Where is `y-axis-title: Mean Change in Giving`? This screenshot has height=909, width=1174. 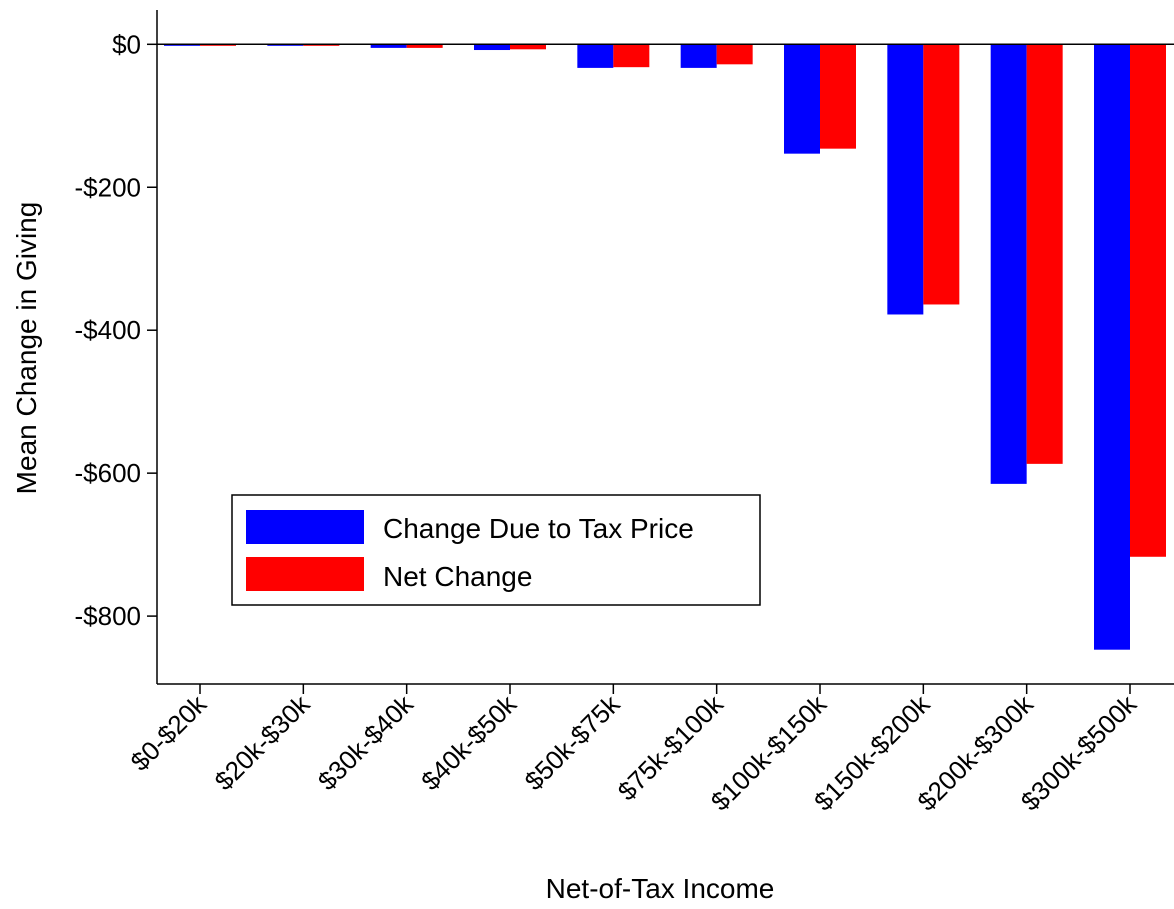
y-axis-title: Mean Change in Giving is located at coordinates (26, 348).